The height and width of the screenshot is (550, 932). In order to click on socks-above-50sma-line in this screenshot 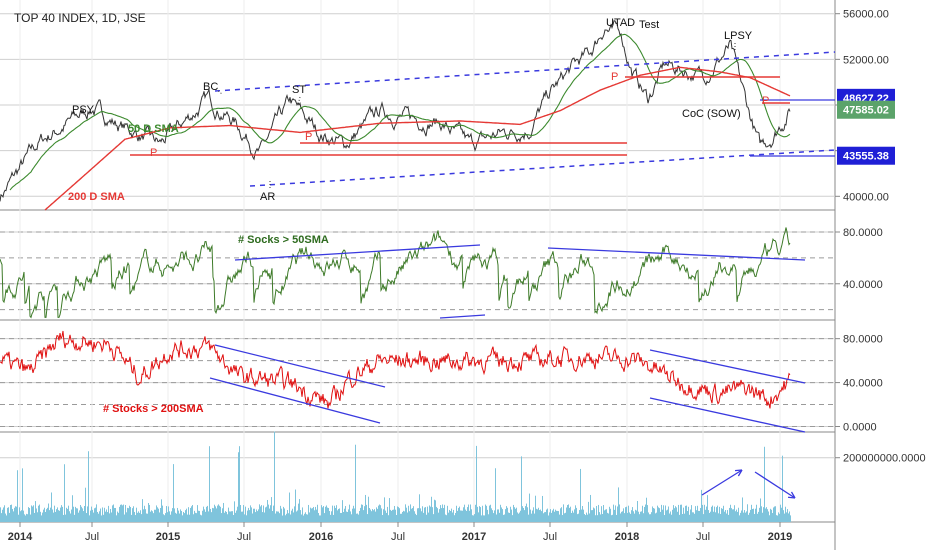, I will do `click(395, 273)`.